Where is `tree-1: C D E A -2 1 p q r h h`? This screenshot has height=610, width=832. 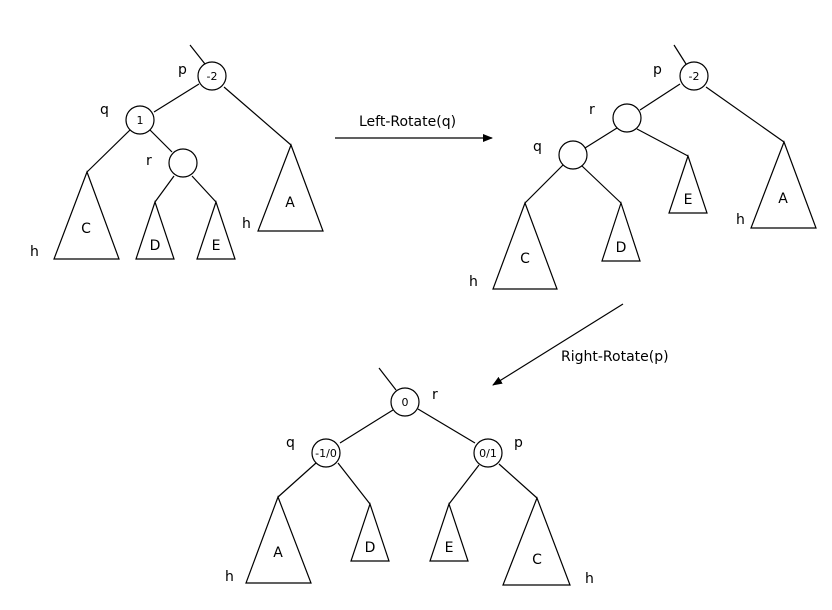
tree-1: C D E A -2 1 p q r h h is located at coordinates (177, 152).